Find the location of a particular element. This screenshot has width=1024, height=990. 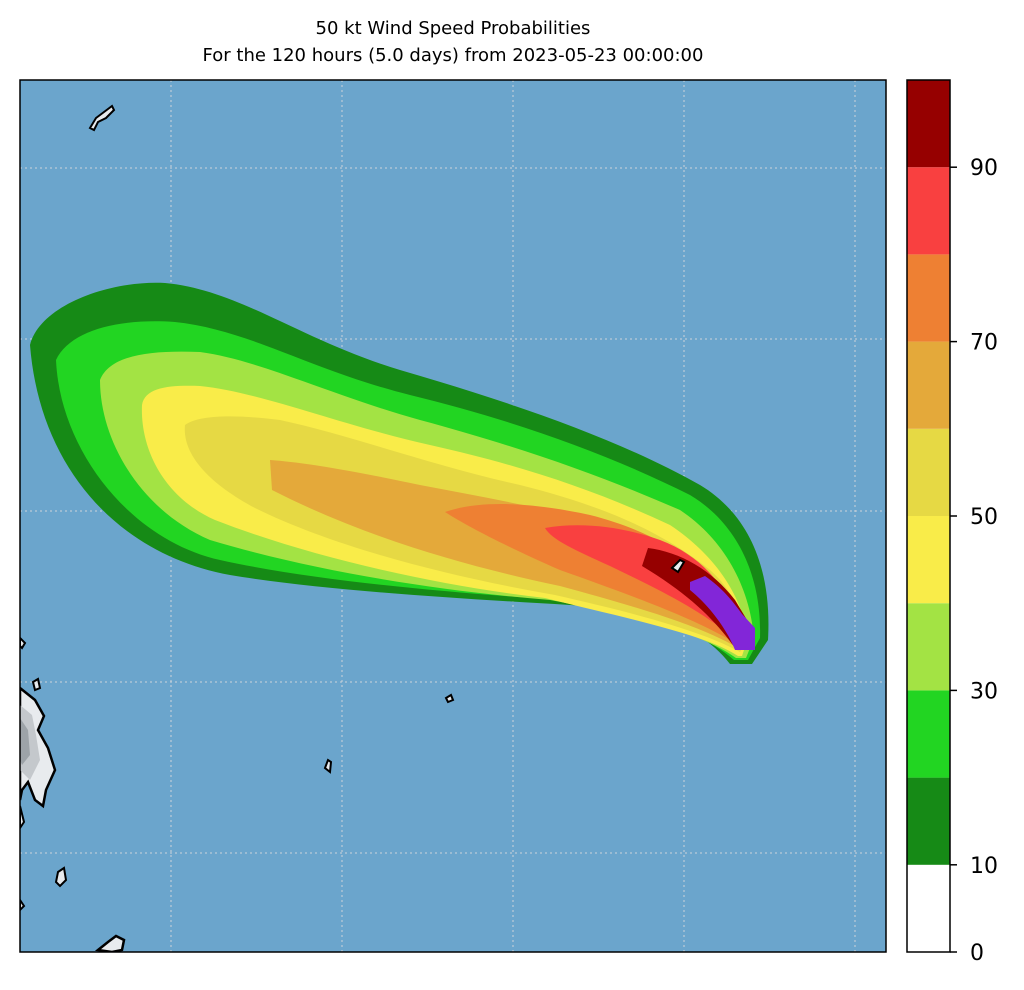

colorbar-tick-label-90: 90 is located at coordinates (984, 168).